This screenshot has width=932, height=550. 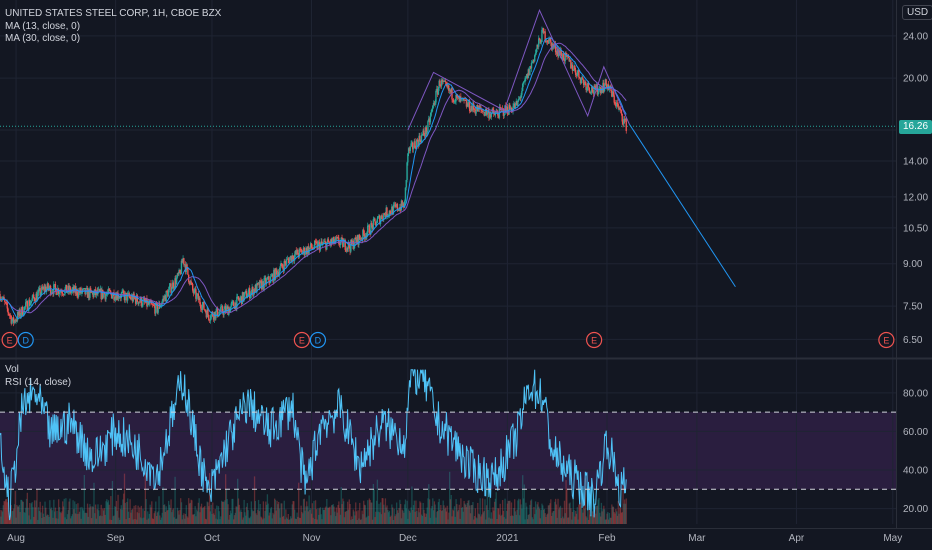 I want to click on ma30-legend: MA (30, close, 0), so click(x=43, y=38).